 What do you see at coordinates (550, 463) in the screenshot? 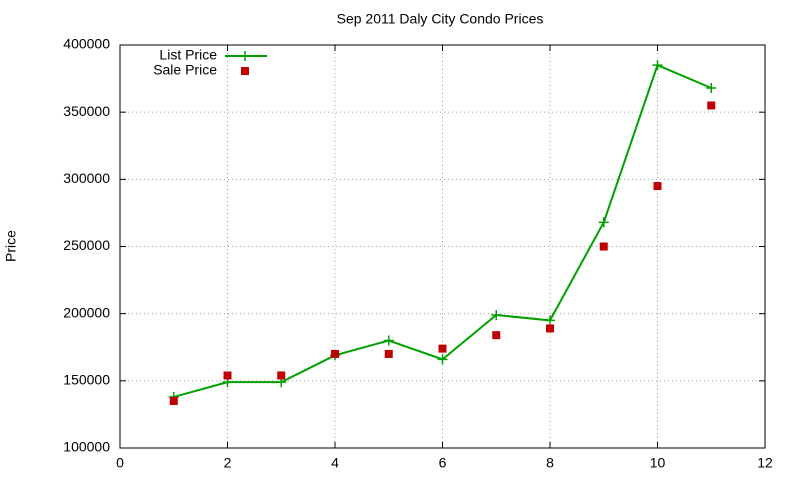
I see `x-tick-label: 8` at bounding box center [550, 463].